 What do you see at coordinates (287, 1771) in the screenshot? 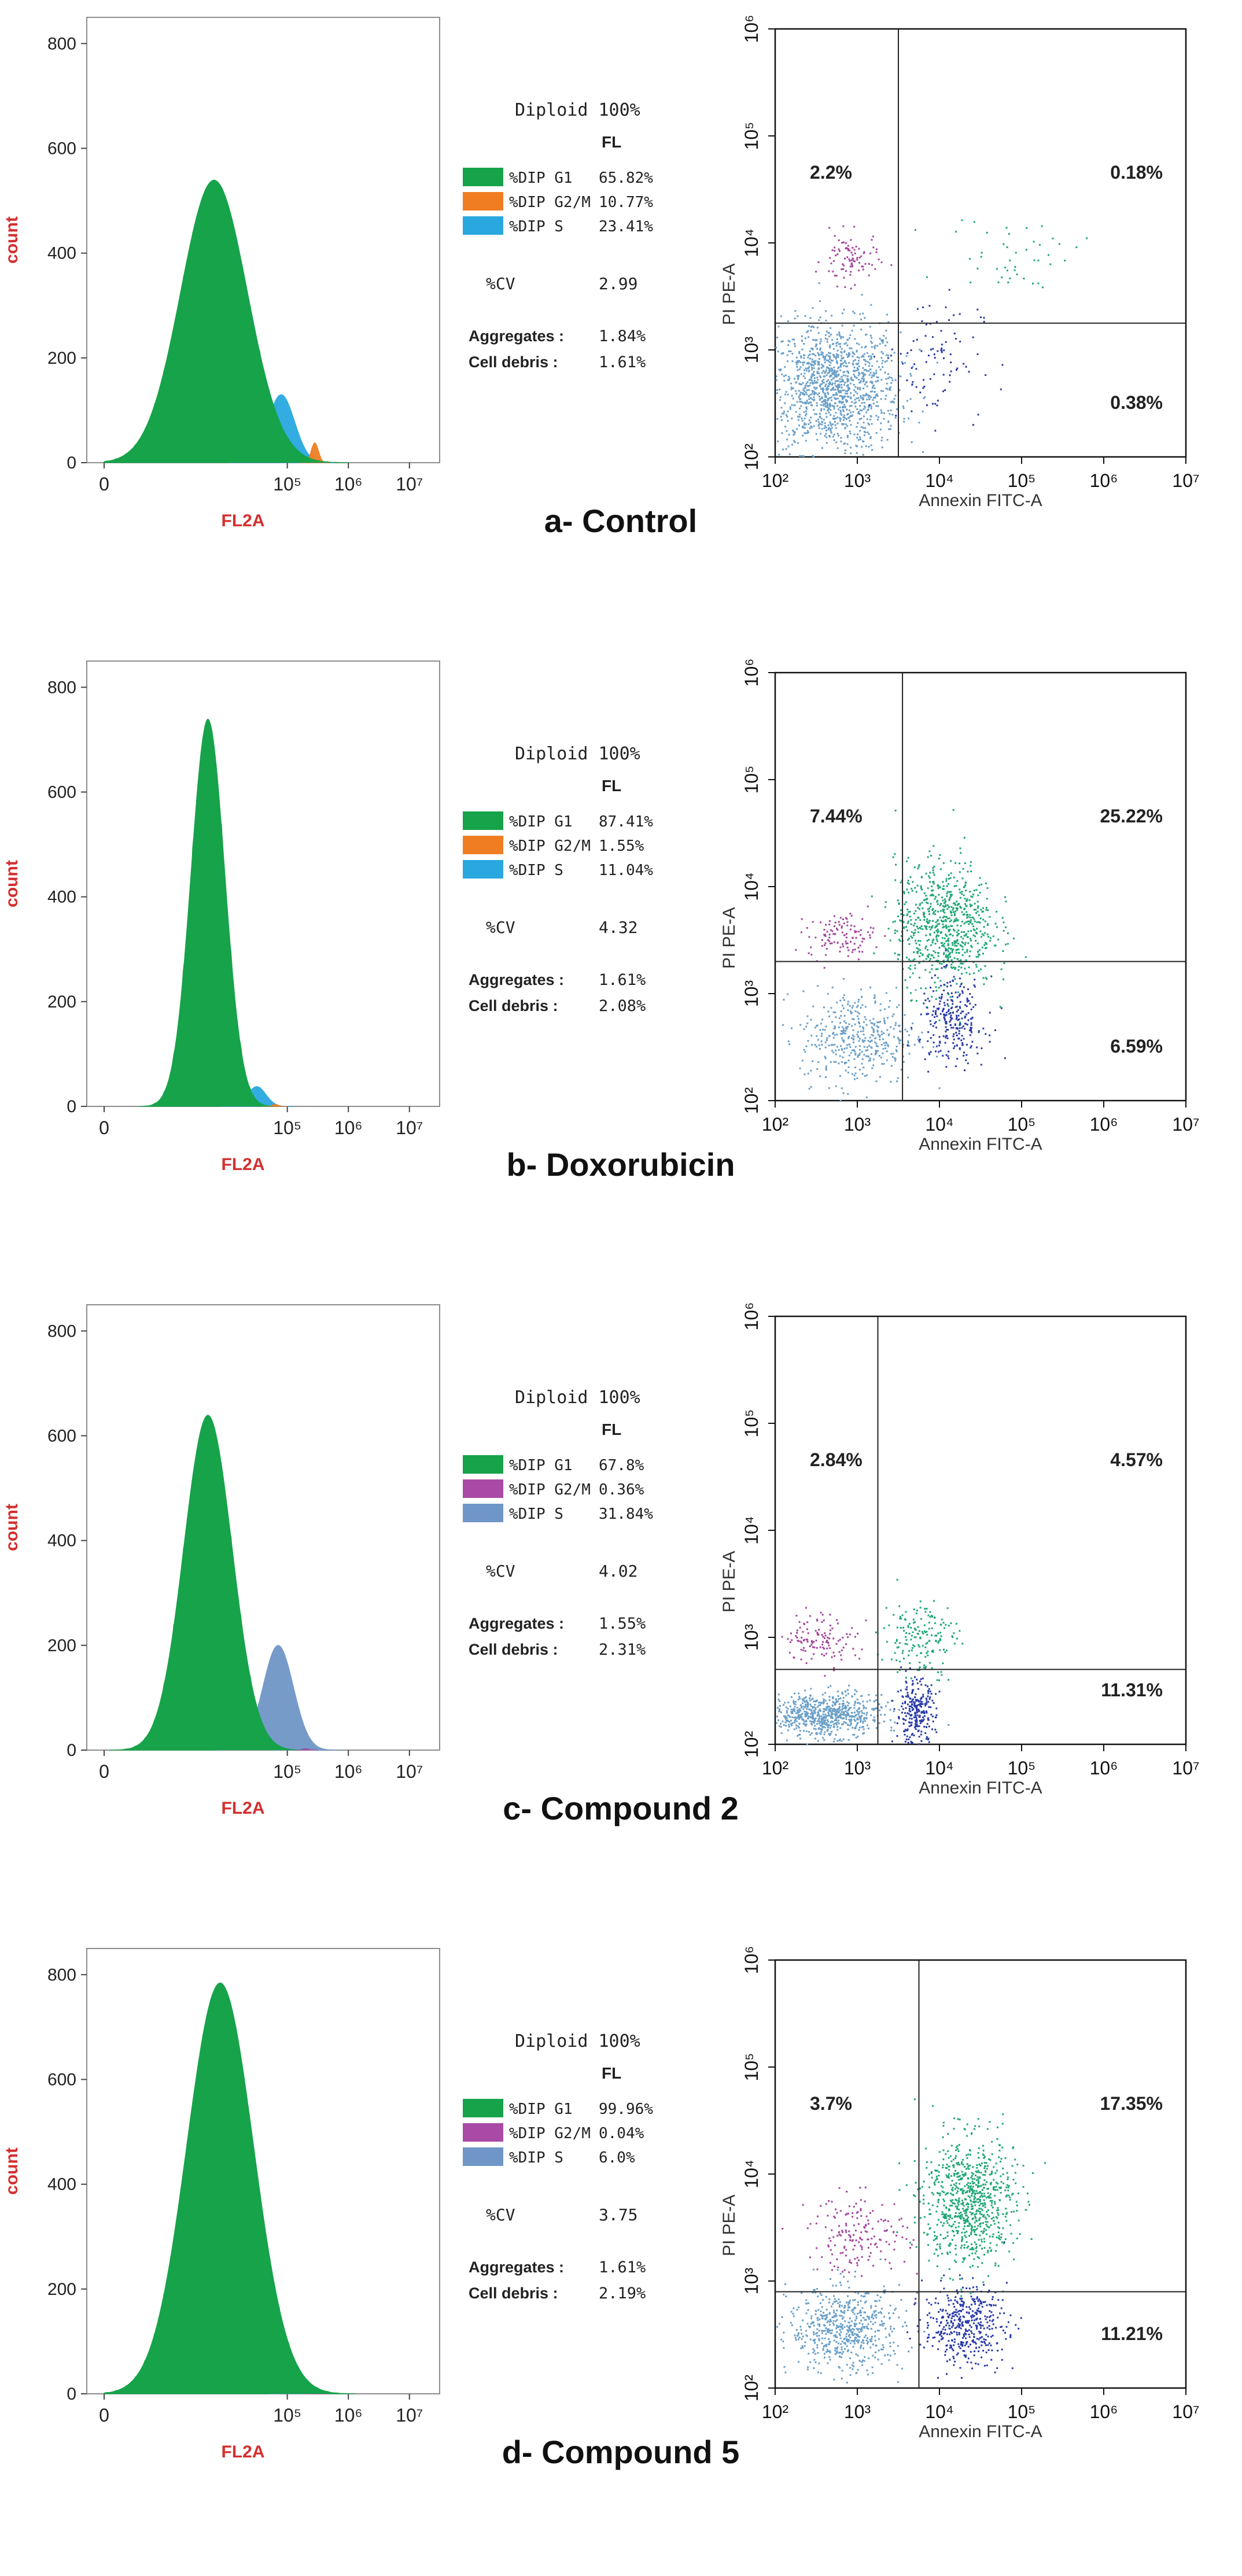
I see `histogram-x-tick-label: 10⁵` at bounding box center [287, 1771].